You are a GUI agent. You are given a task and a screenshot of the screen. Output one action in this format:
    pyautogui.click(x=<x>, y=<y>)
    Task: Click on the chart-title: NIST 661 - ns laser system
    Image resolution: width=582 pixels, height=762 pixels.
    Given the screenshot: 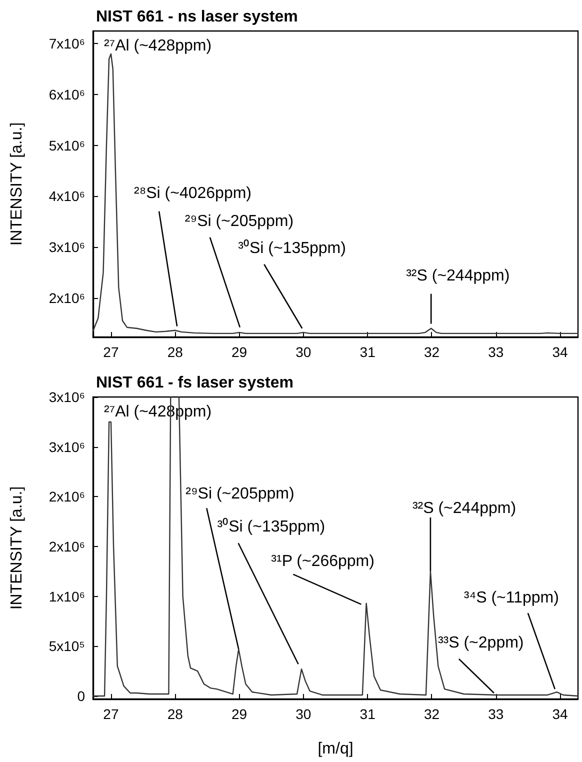 What is the action you would take?
    pyautogui.click(x=197, y=17)
    